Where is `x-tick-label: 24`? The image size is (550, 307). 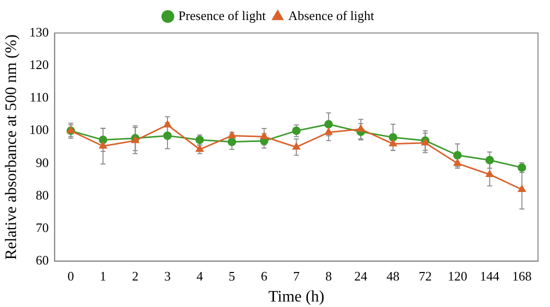 x-tick-label: 24 is located at coordinates (361, 276).